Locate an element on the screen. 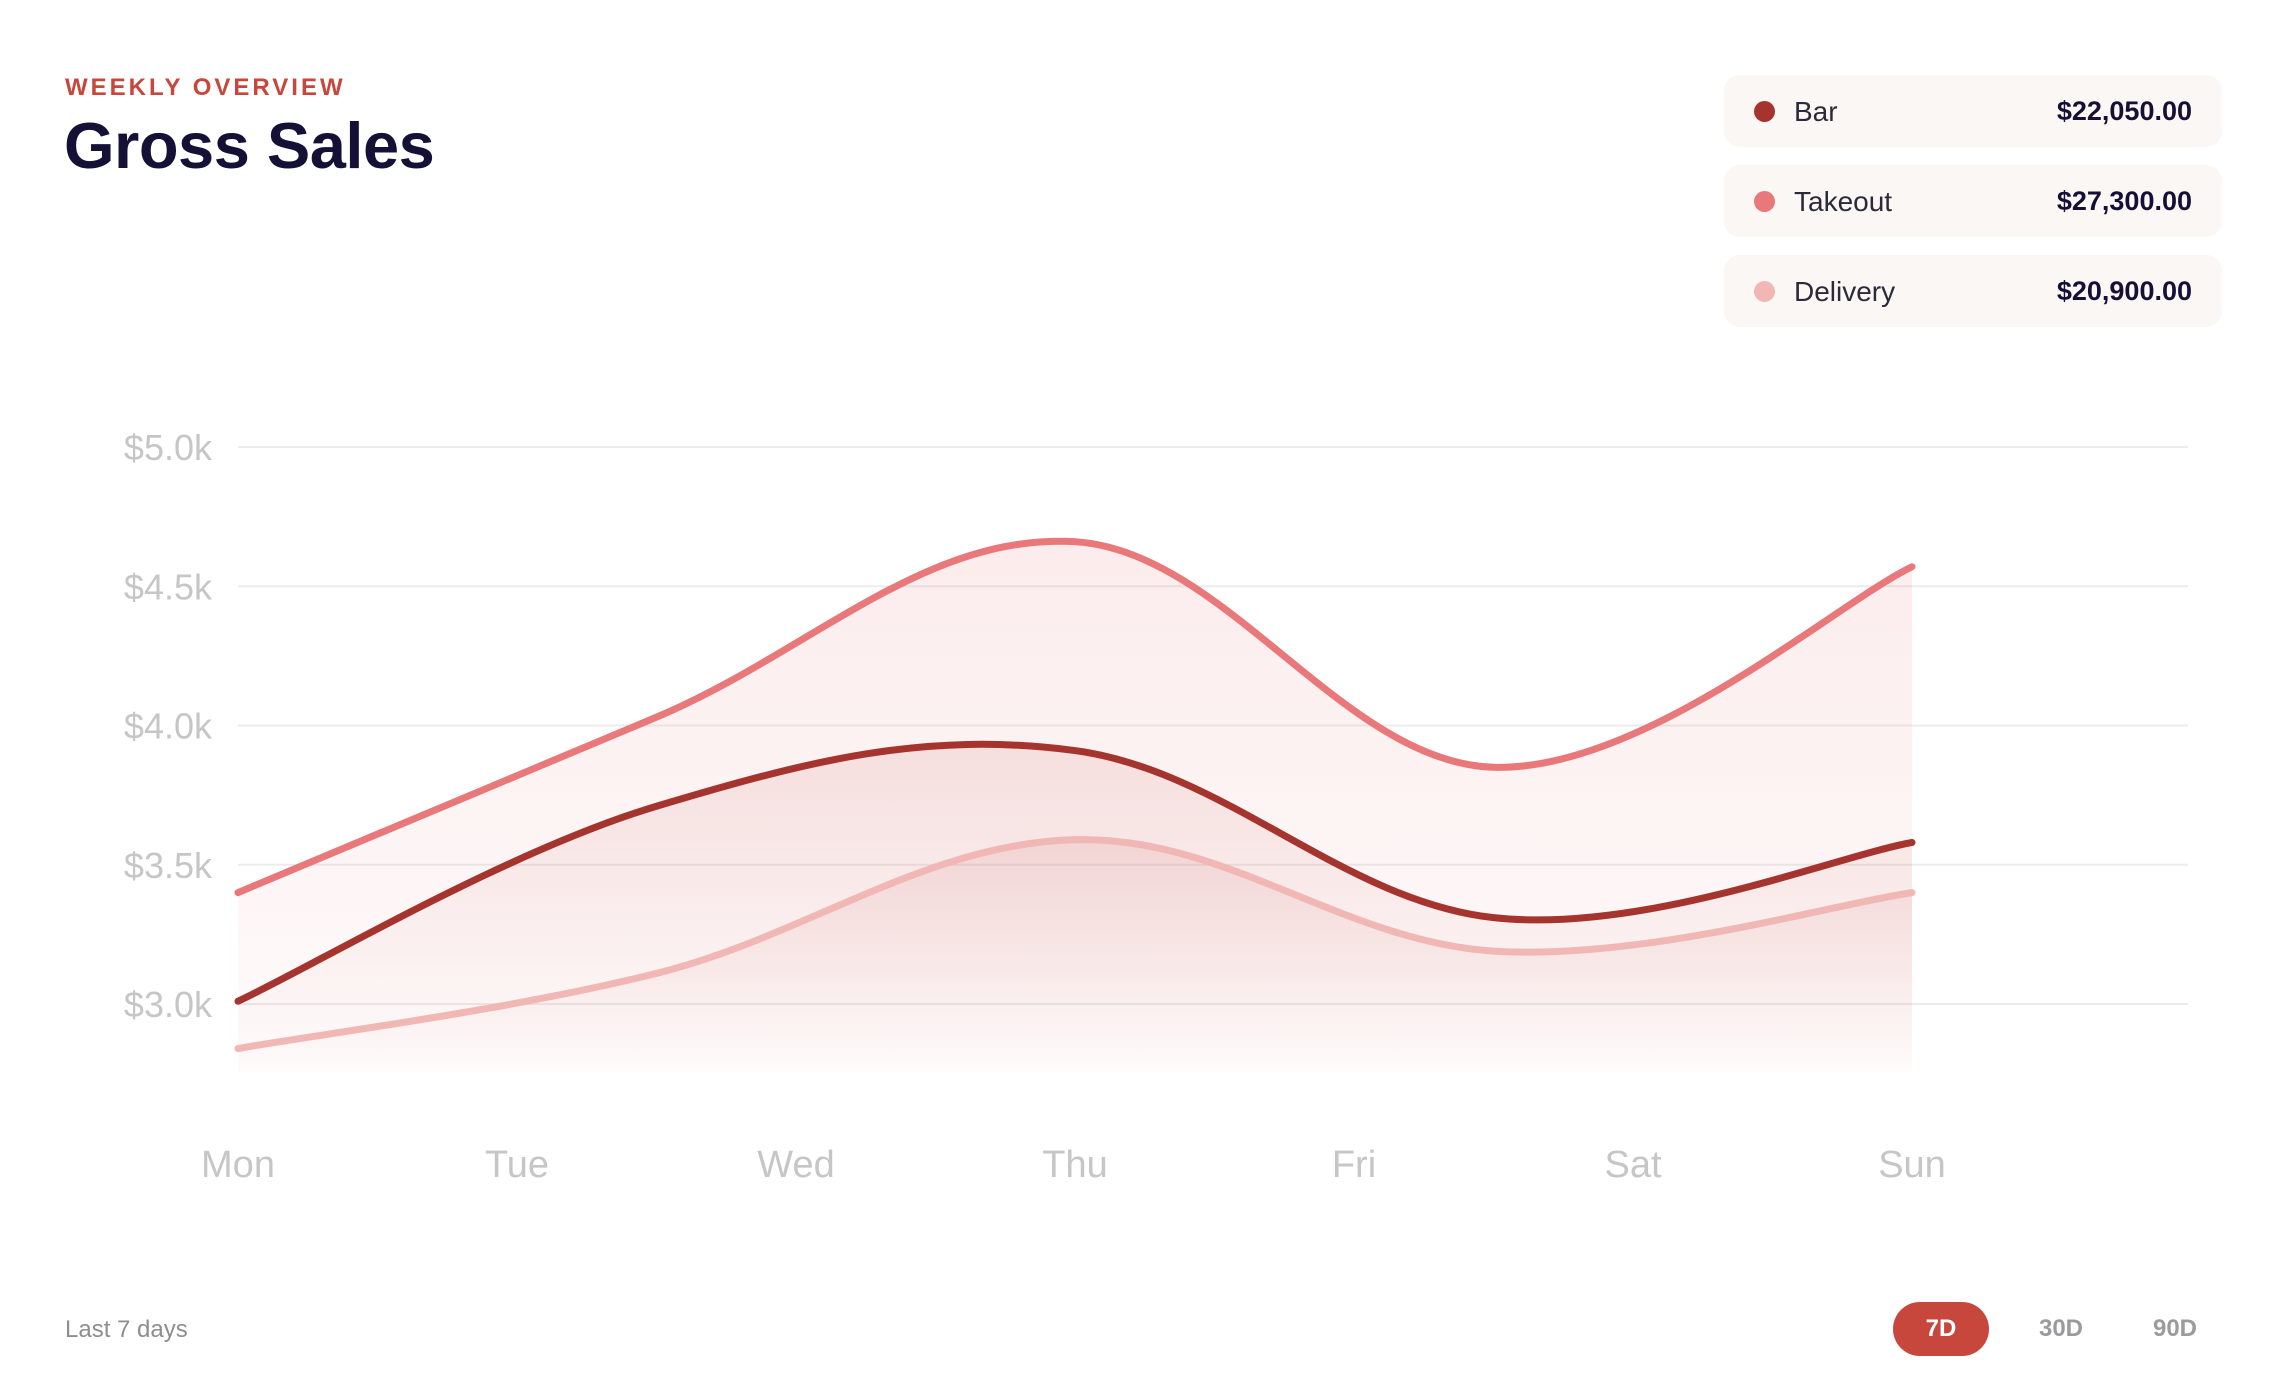  date-range-note: Last 7 days is located at coordinates (126, 1329).